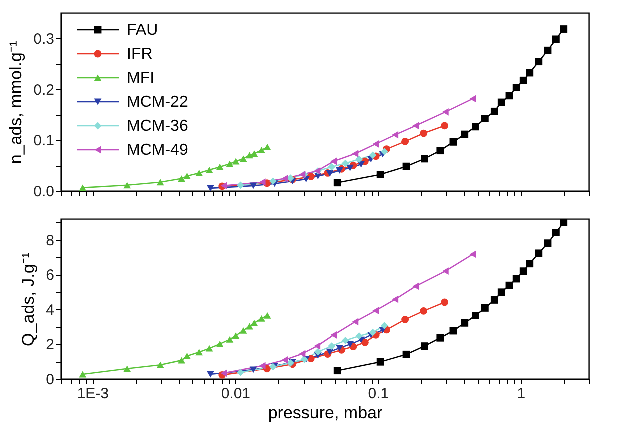  I want to click on x-tick-label: 1E-3, so click(93, 394).